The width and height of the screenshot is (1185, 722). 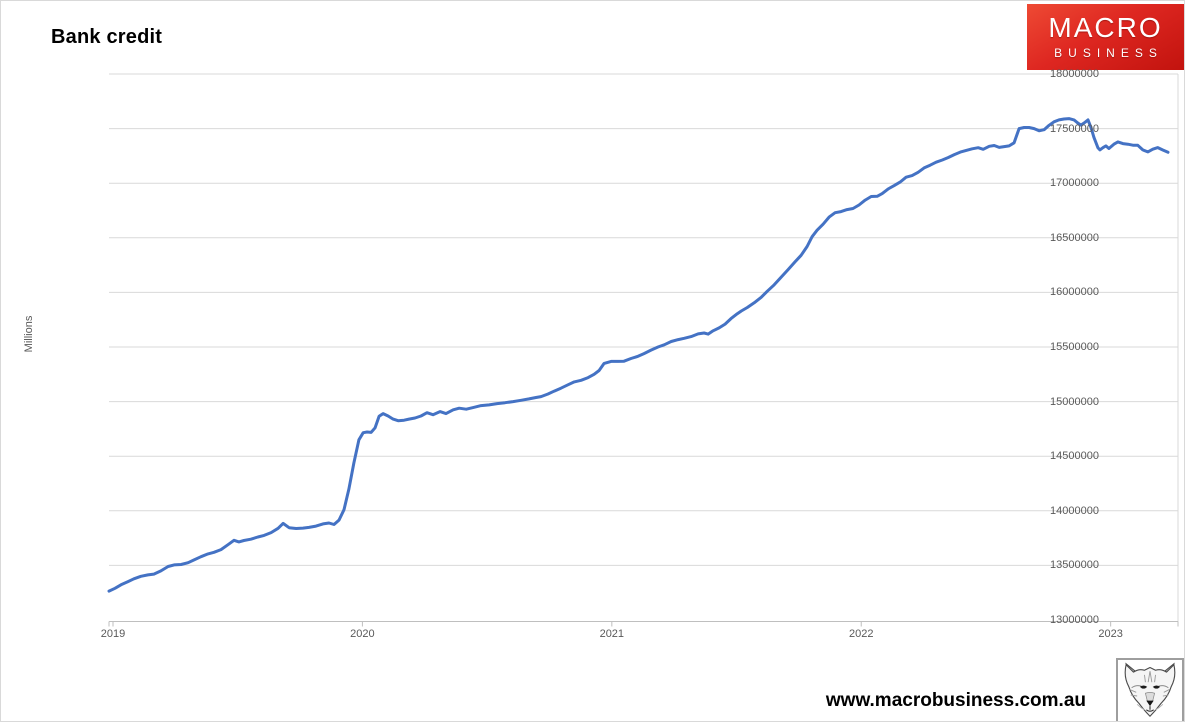 I want to click on y-tick-label: 17000000, so click(x=1074, y=183).